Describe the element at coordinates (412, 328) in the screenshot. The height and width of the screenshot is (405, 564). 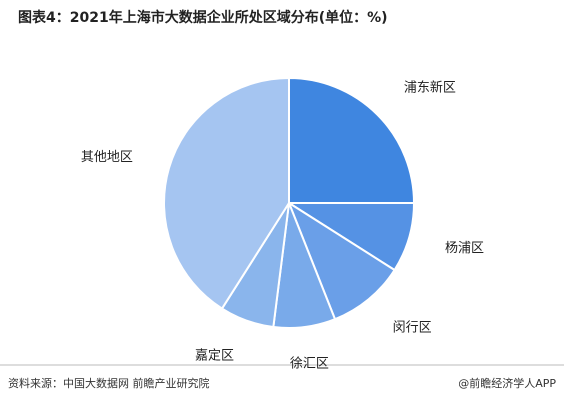
I see `slice-label: 闵行区` at that location.